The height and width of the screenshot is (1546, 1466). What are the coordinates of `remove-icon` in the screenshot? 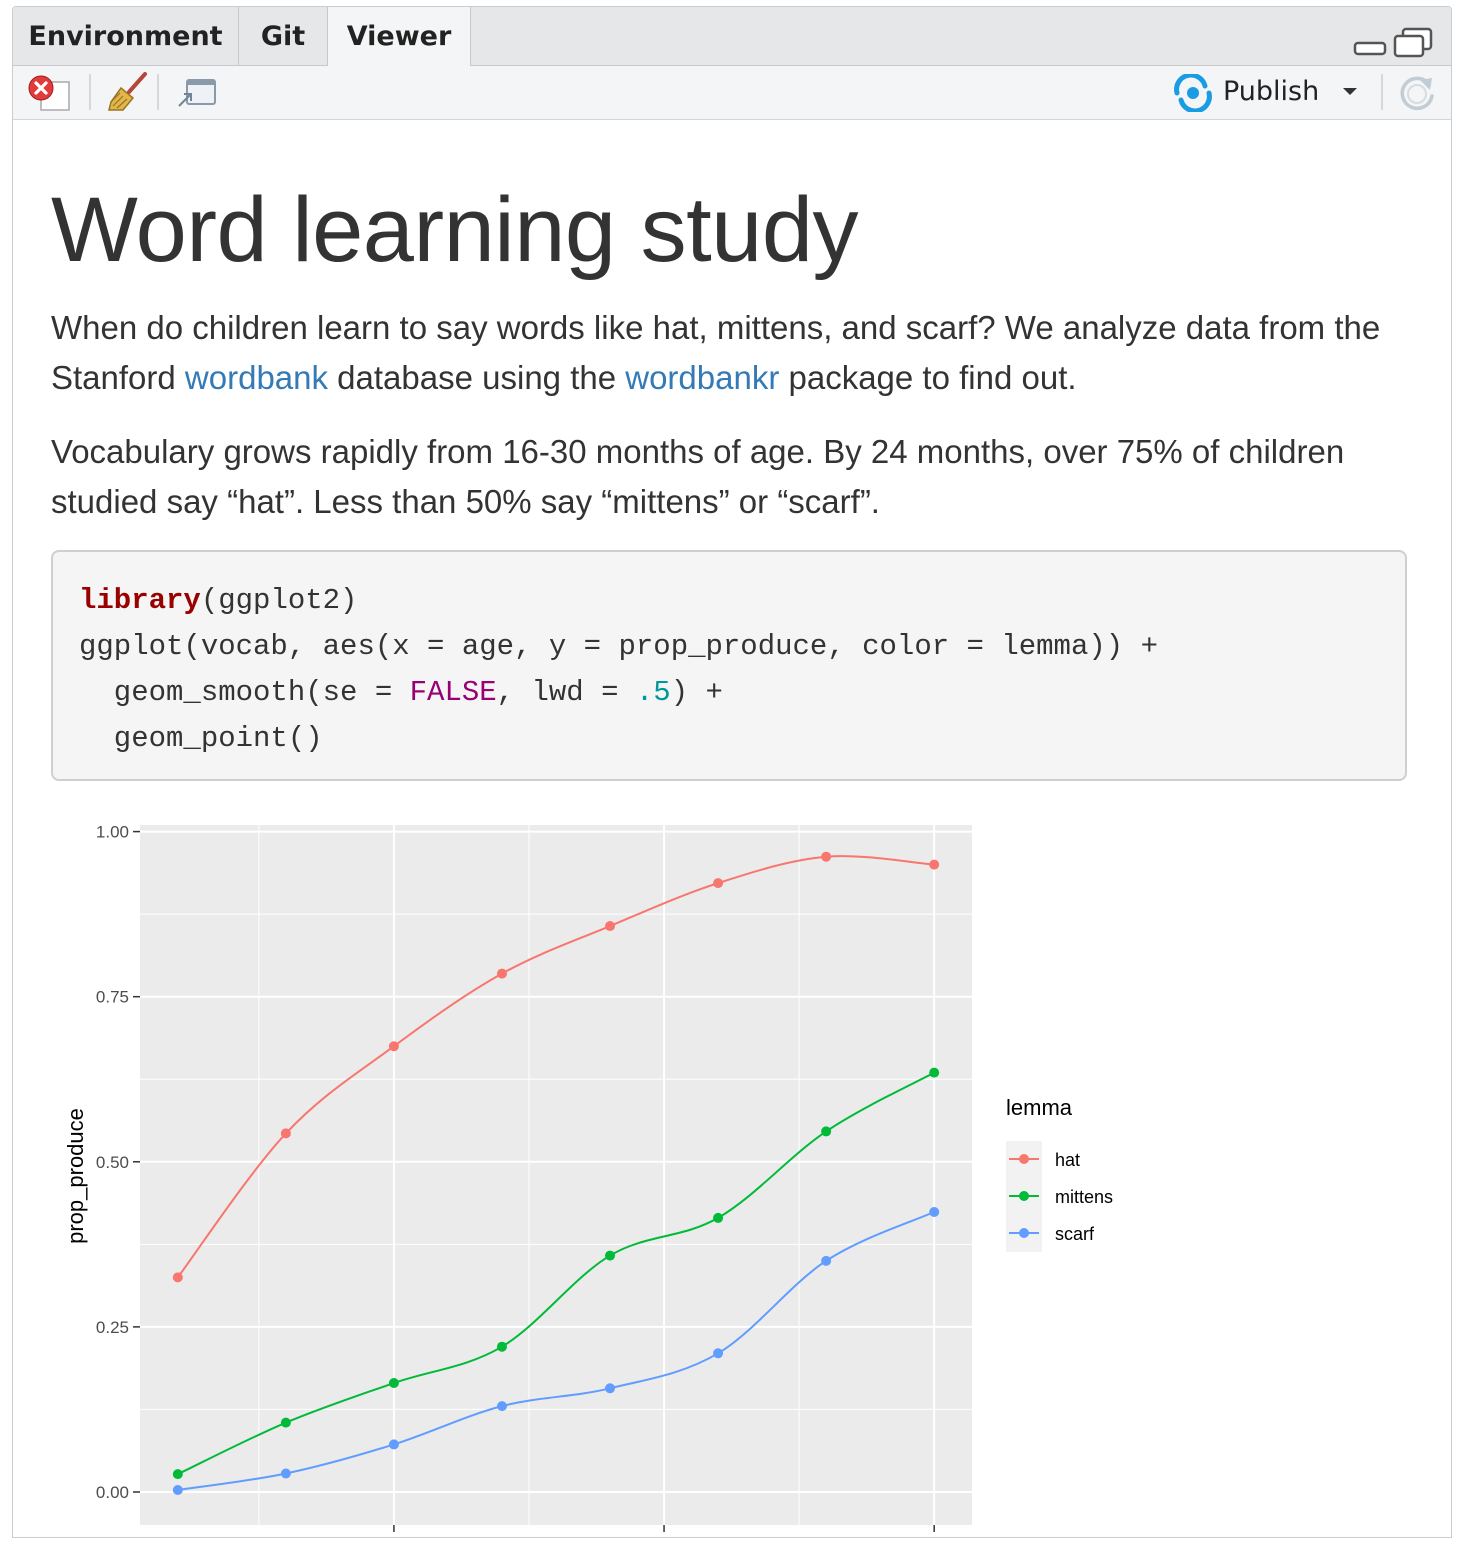 It's located at (49, 93).